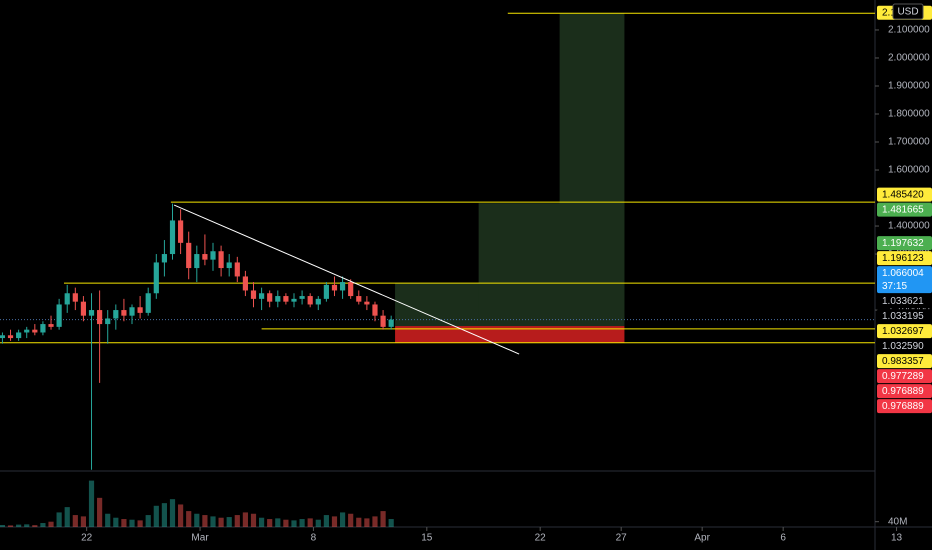  I want to click on y-tick-label: 1.400000, so click(909, 226).